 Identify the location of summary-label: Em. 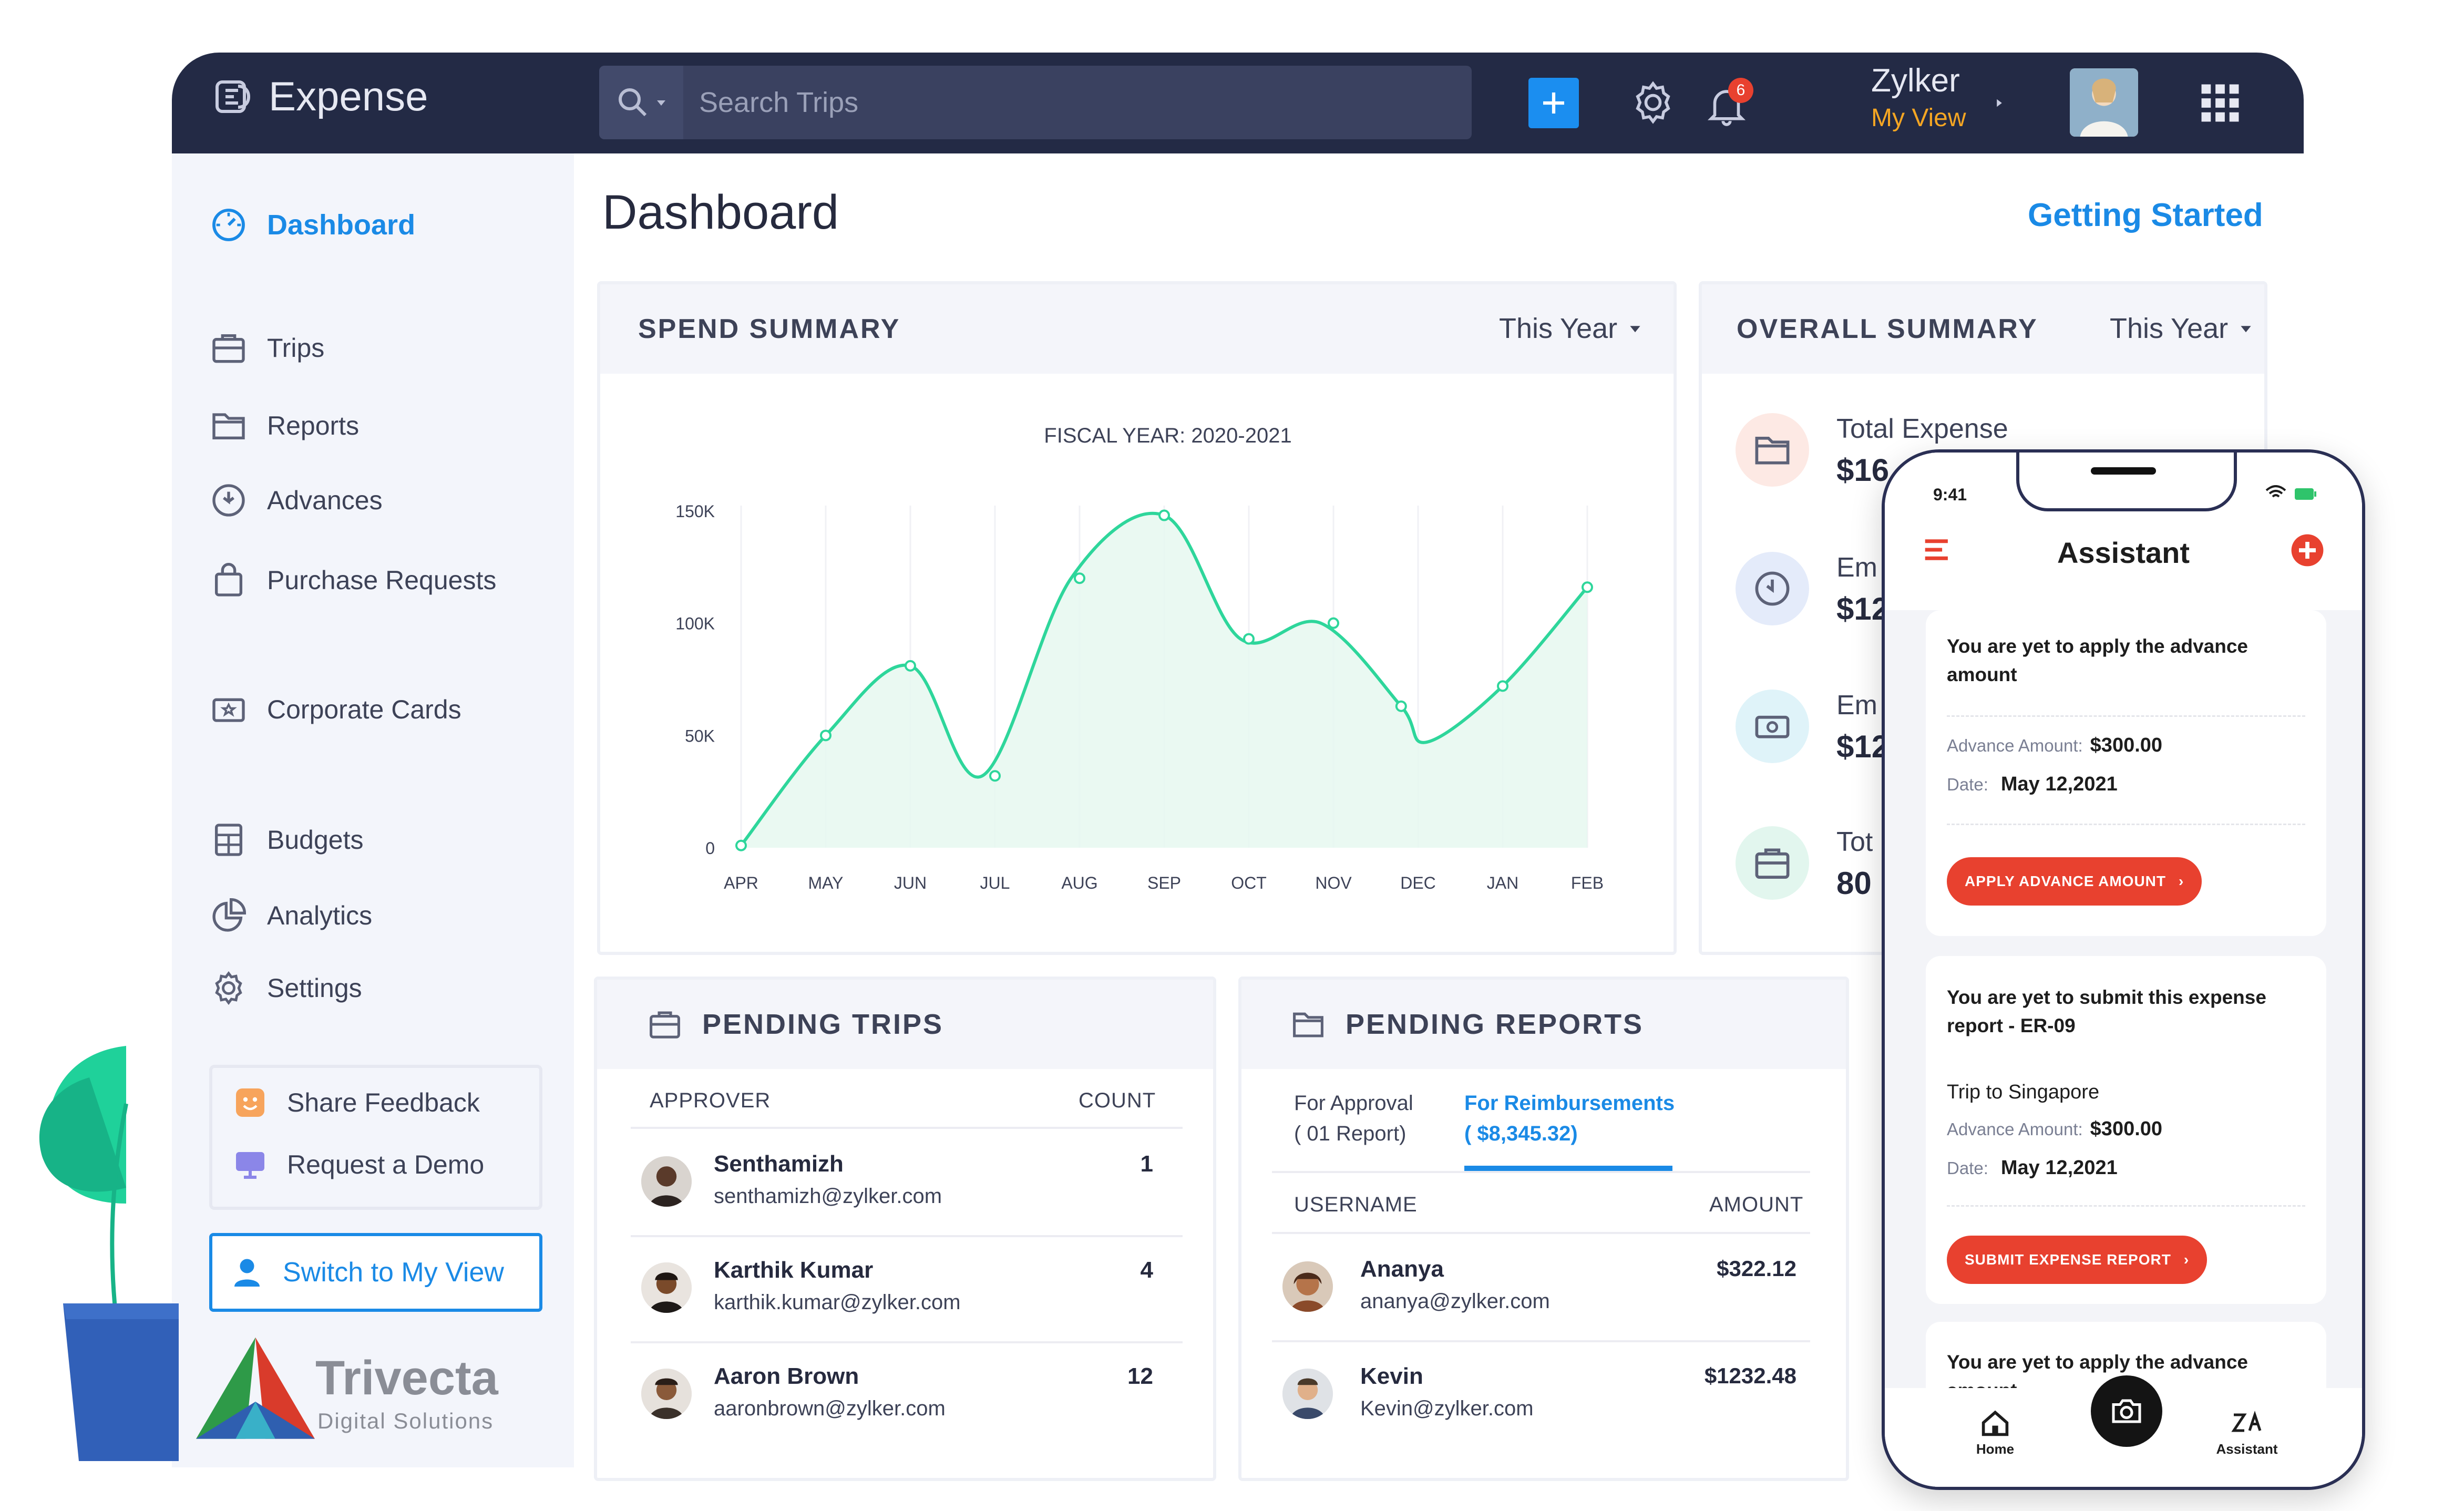
(1857, 705).